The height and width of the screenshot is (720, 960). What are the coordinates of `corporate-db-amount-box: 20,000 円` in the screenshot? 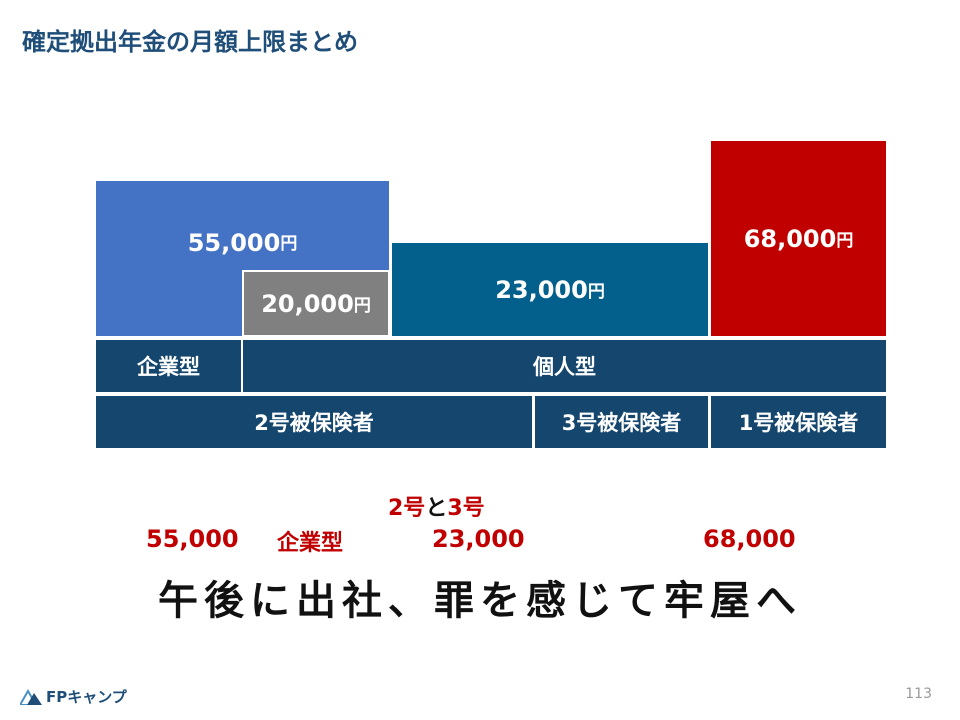 It's located at (316, 303).